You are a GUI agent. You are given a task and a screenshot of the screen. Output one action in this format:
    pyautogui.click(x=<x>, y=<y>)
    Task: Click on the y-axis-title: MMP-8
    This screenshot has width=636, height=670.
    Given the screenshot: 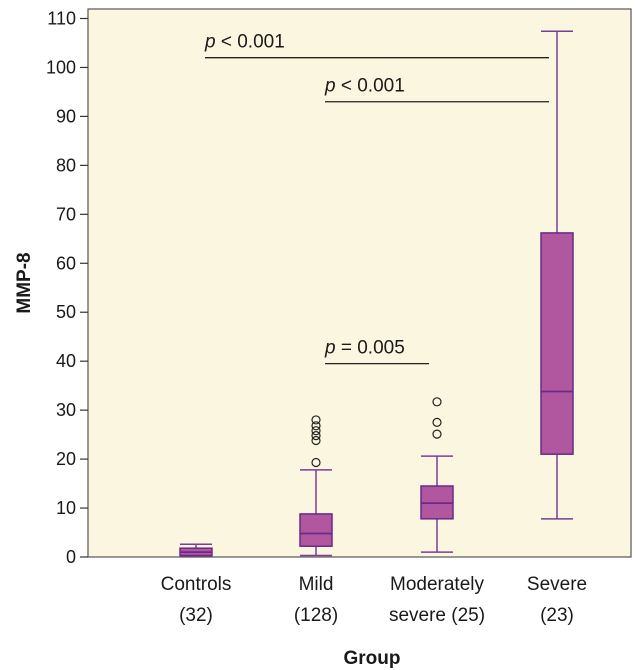 What is the action you would take?
    pyautogui.click(x=24, y=282)
    